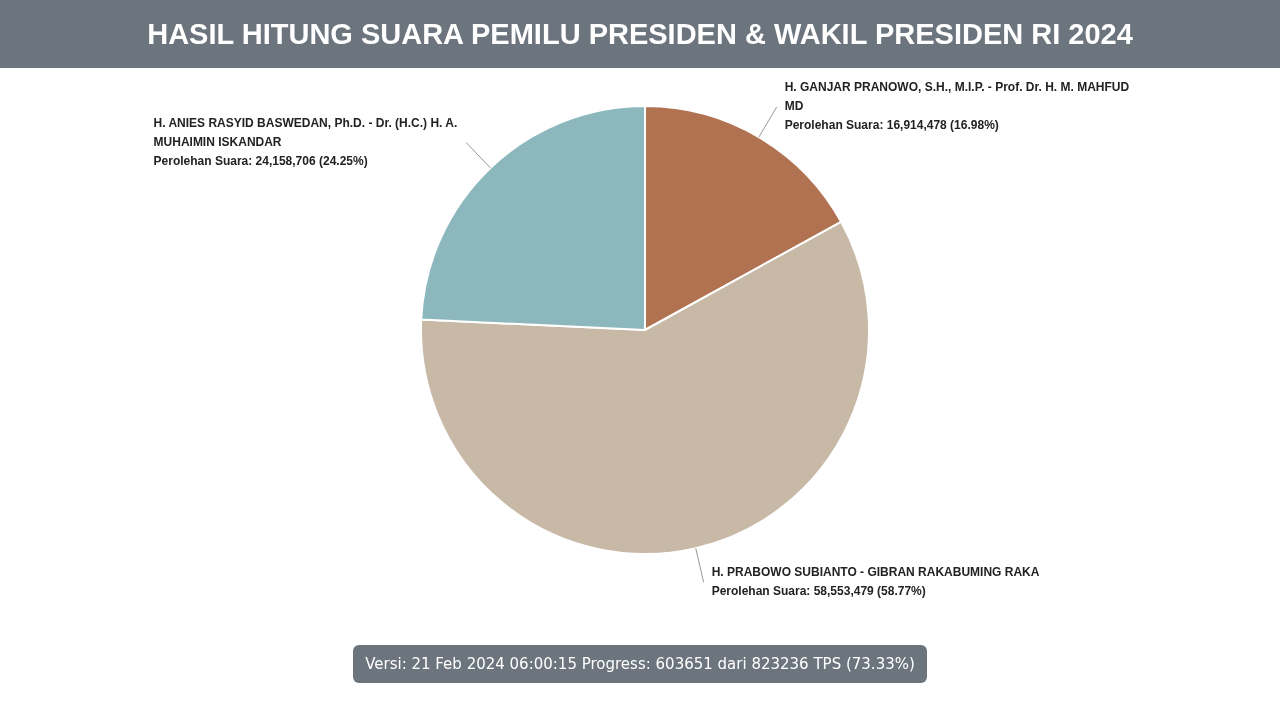  What do you see at coordinates (640, 664) in the screenshot?
I see `text: Versi: 21 Feb 2024 06:00:15 Progress: 603651 dari 823236 TPS (73.33%)` at bounding box center [640, 664].